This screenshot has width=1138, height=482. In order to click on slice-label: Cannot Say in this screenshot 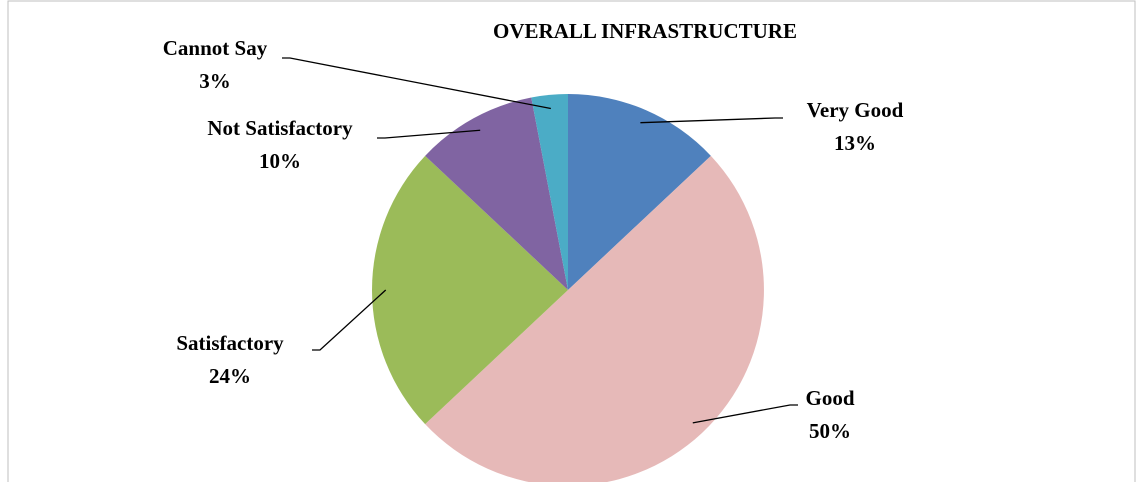, I will do `click(215, 48)`.